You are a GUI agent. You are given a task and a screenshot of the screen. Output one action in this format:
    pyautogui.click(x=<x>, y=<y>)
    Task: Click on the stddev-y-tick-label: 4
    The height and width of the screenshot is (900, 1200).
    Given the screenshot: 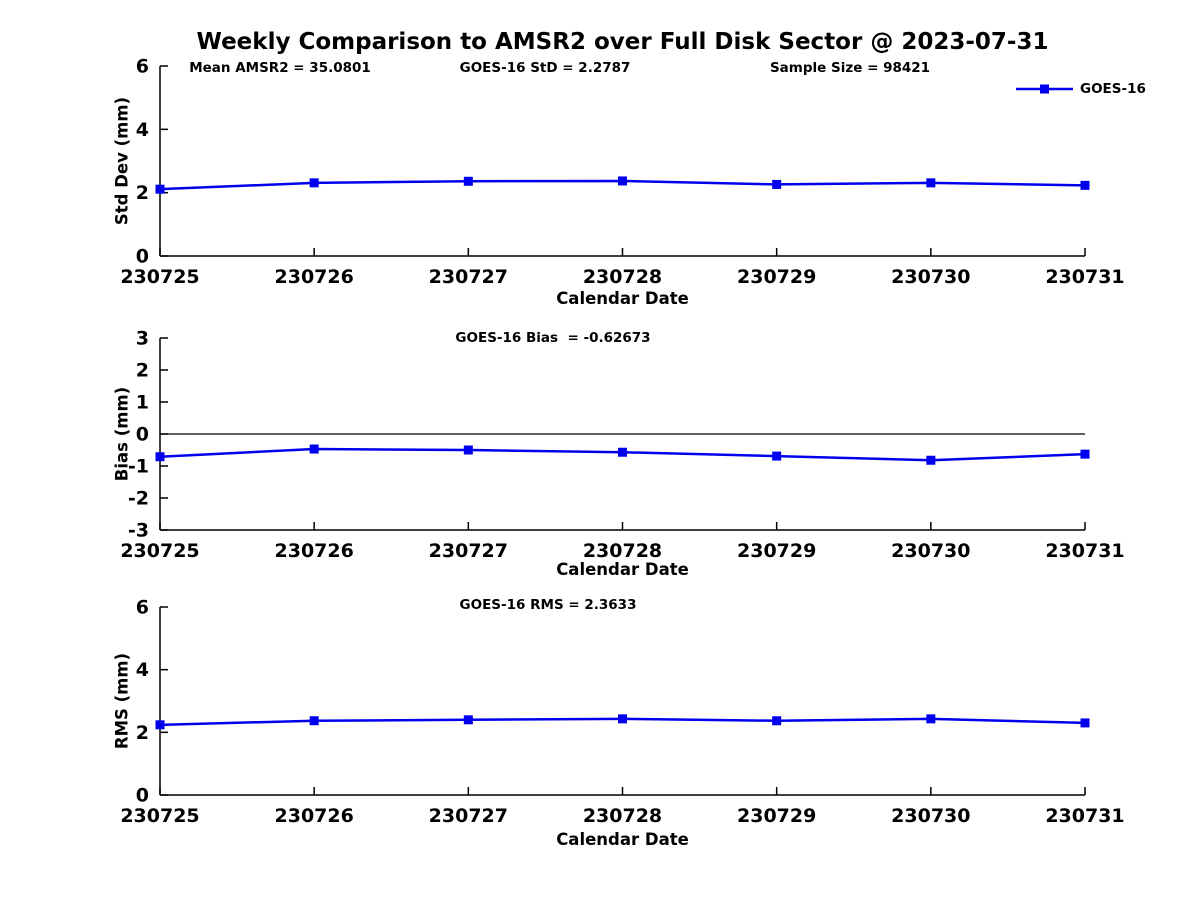 What is the action you would take?
    pyautogui.click(x=142, y=130)
    